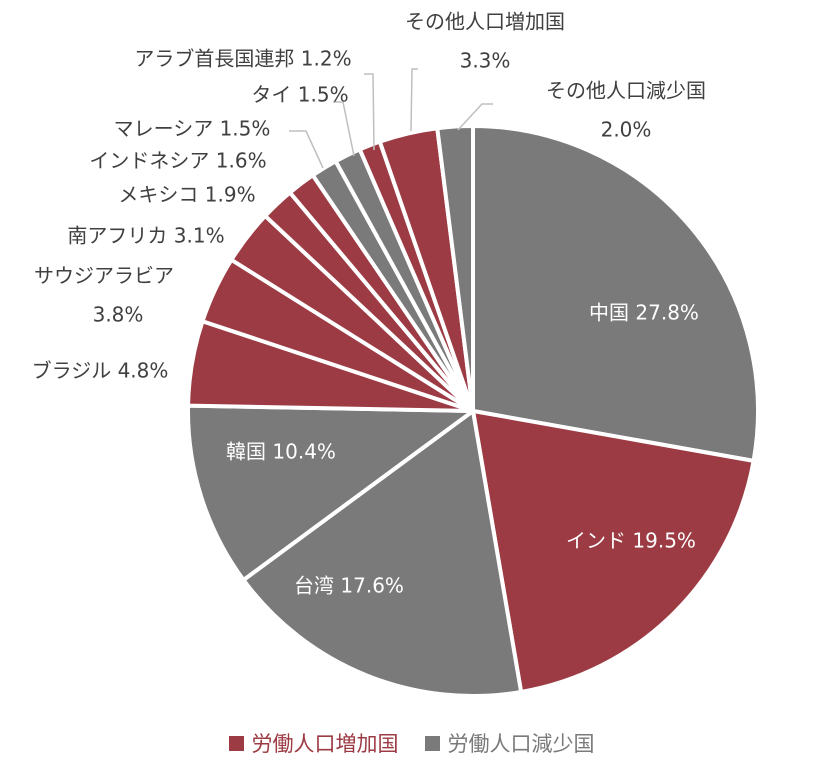 The width and height of the screenshot is (823, 763). I want to click on slice-label: 台湾 17.6%, so click(349, 586).